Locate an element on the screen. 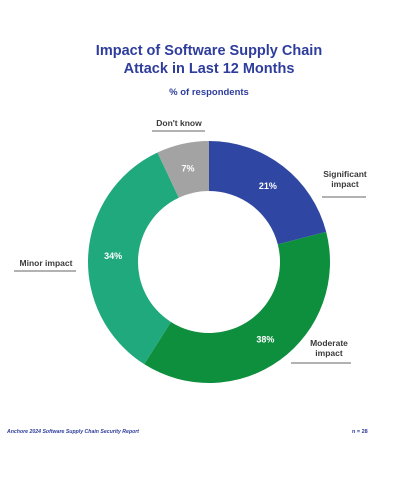  slice-moderate-impact is located at coordinates (237, 307).